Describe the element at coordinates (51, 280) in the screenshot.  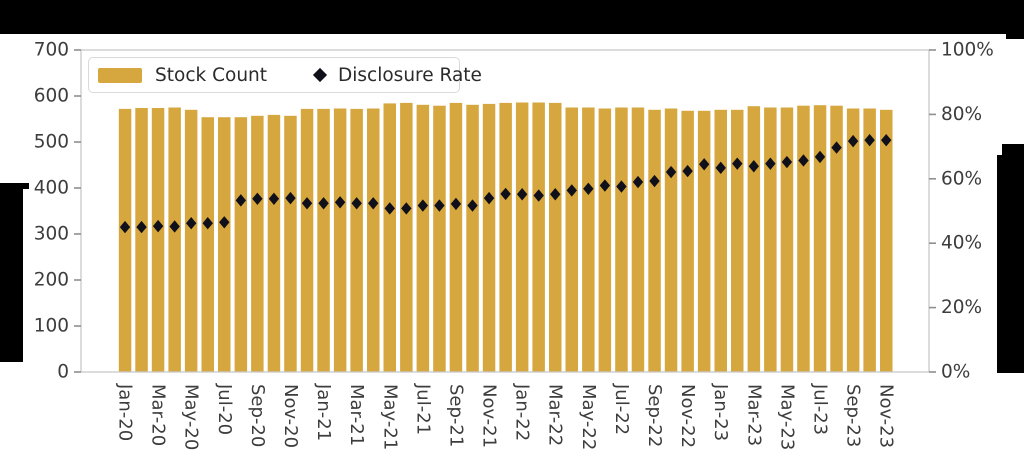
I see `left-tick-label: 200` at that location.